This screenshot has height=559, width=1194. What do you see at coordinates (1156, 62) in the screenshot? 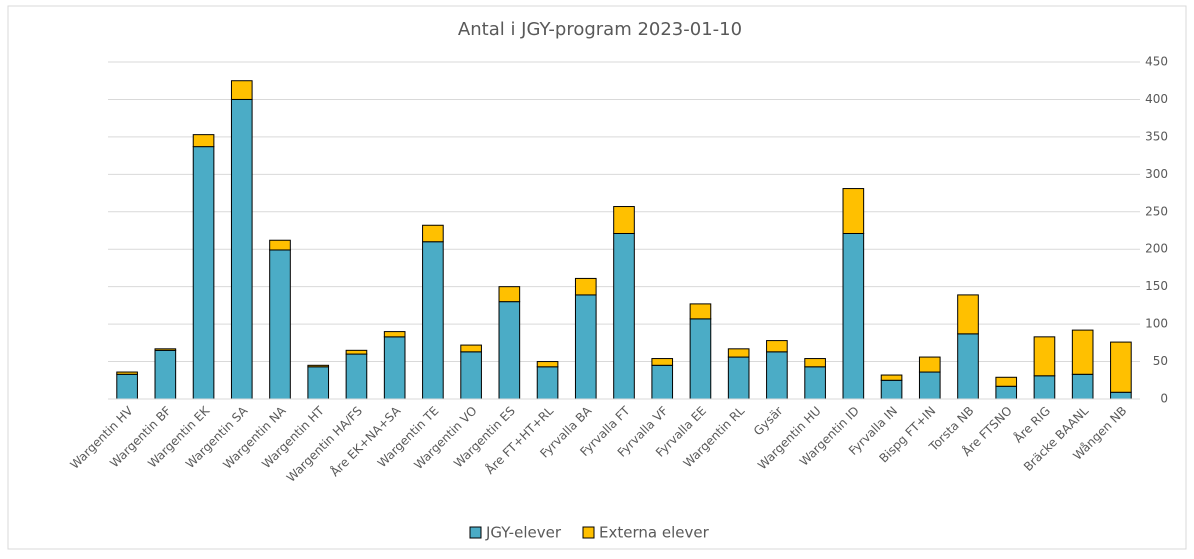
I see `y-tick-label: 450` at bounding box center [1156, 62].